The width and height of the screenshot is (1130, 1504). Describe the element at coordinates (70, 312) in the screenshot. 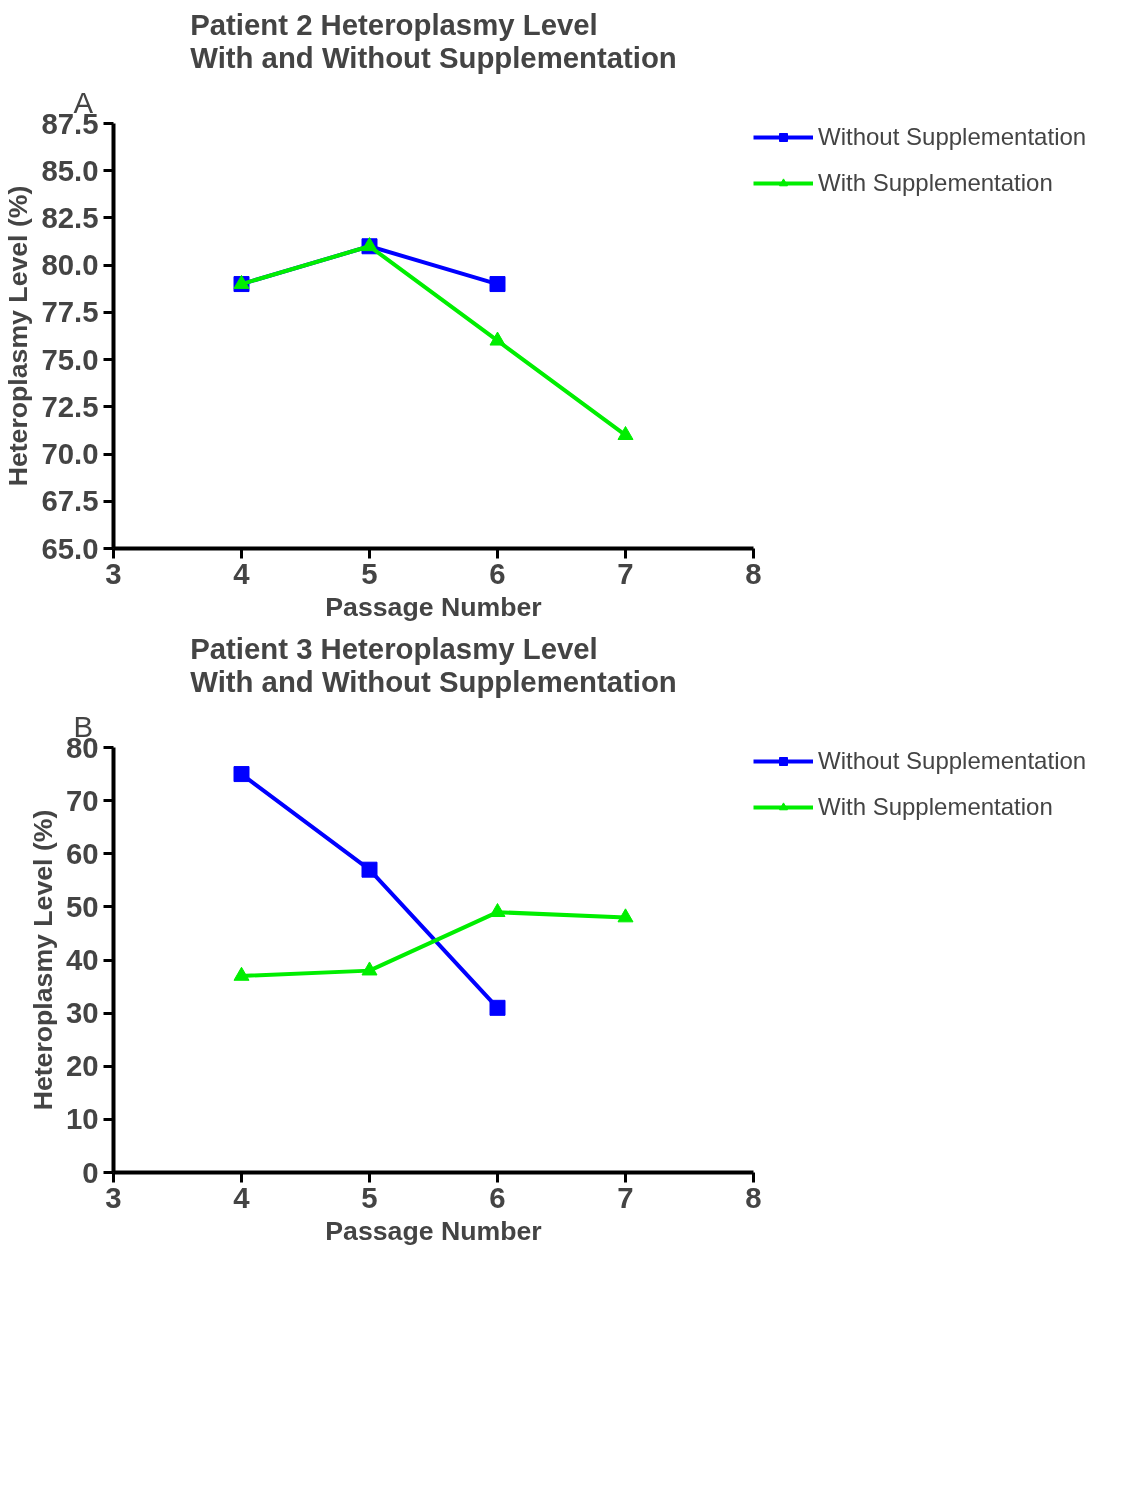

I see `y-tick-label: 77.5` at that location.